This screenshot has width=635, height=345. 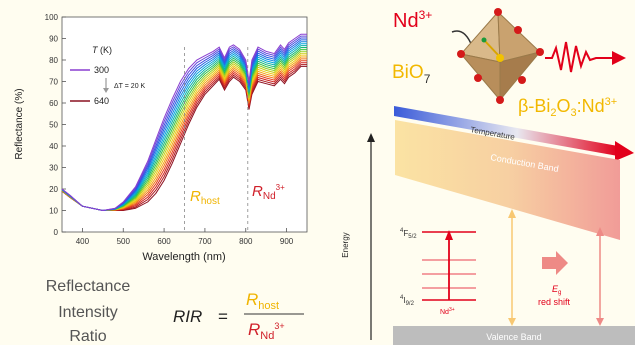 I want to click on x-tick-label: 500, so click(x=124, y=241).